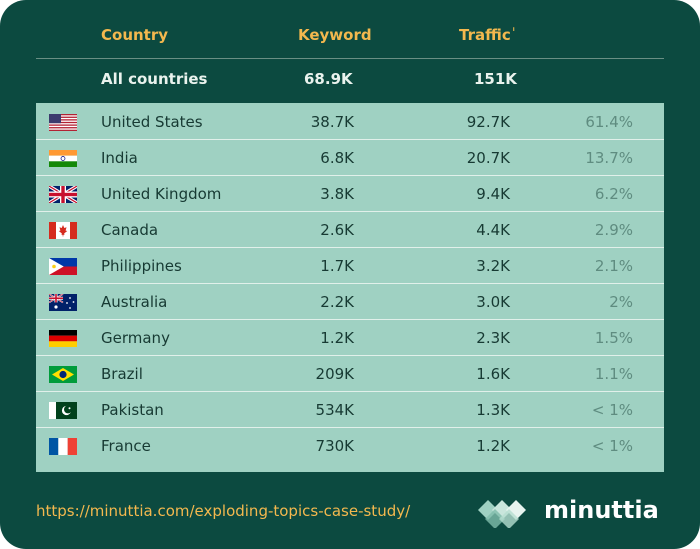 The height and width of the screenshot is (549, 700). What do you see at coordinates (613, 230) in the screenshot?
I see `traffic-share: 2.9%` at bounding box center [613, 230].